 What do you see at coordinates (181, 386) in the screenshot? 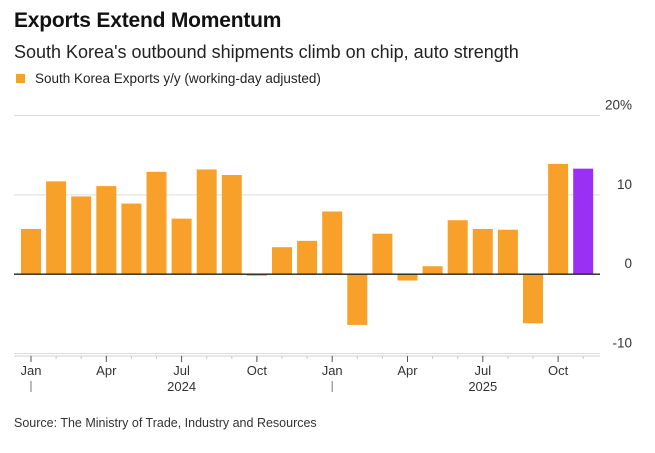
I see `year-label: 2024` at bounding box center [181, 386].